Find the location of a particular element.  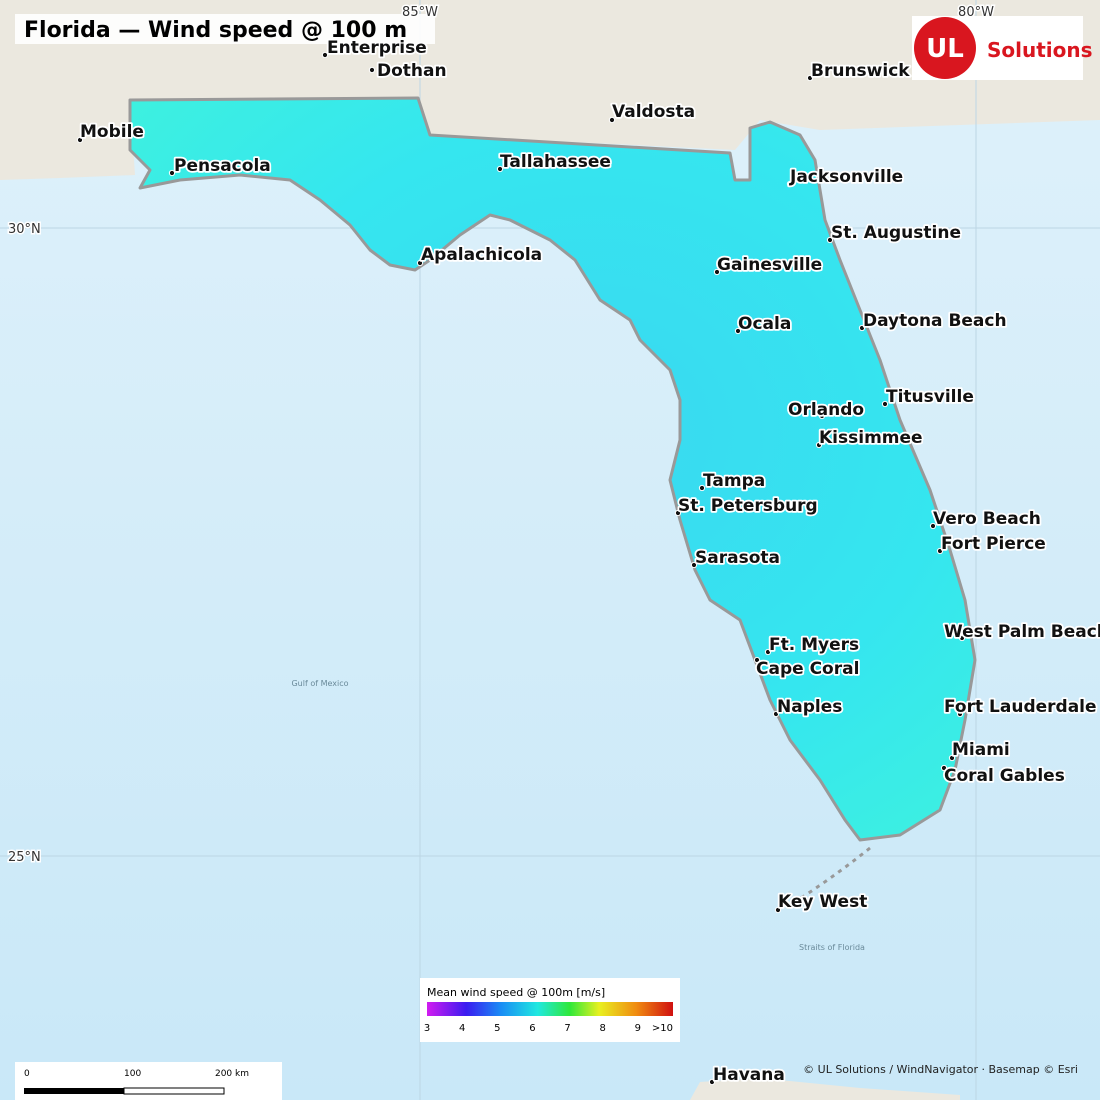

title-box is located at coordinates (225, 29).